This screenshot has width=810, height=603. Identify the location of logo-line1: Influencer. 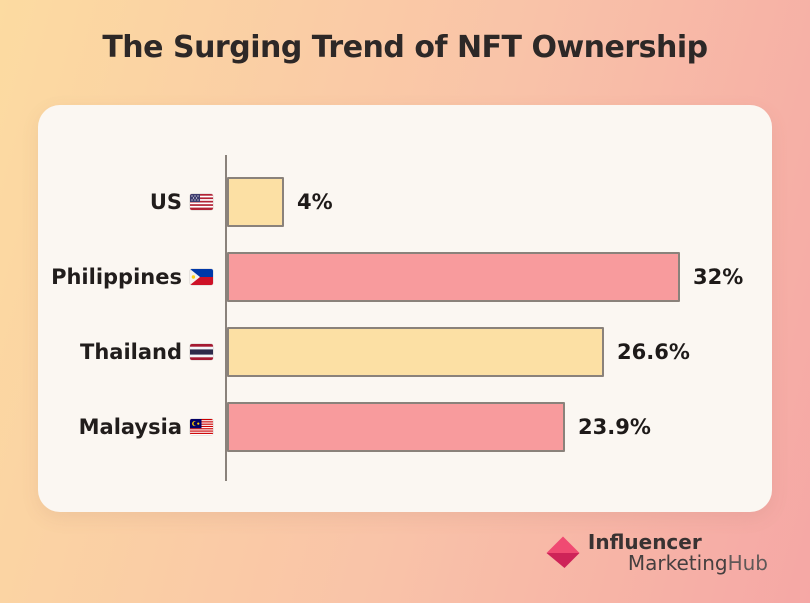
(644, 541).